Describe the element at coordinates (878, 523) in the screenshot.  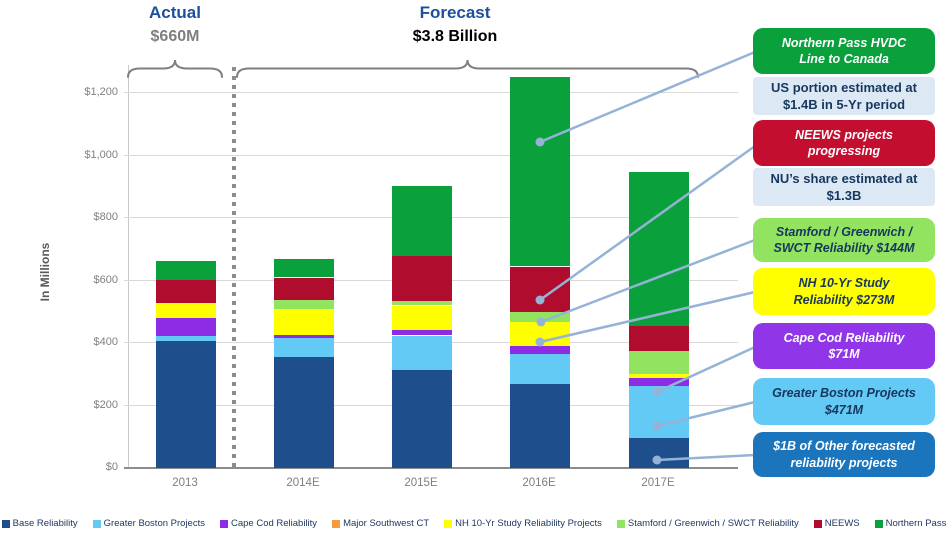
I see `legend-marker-northern-pass` at that location.